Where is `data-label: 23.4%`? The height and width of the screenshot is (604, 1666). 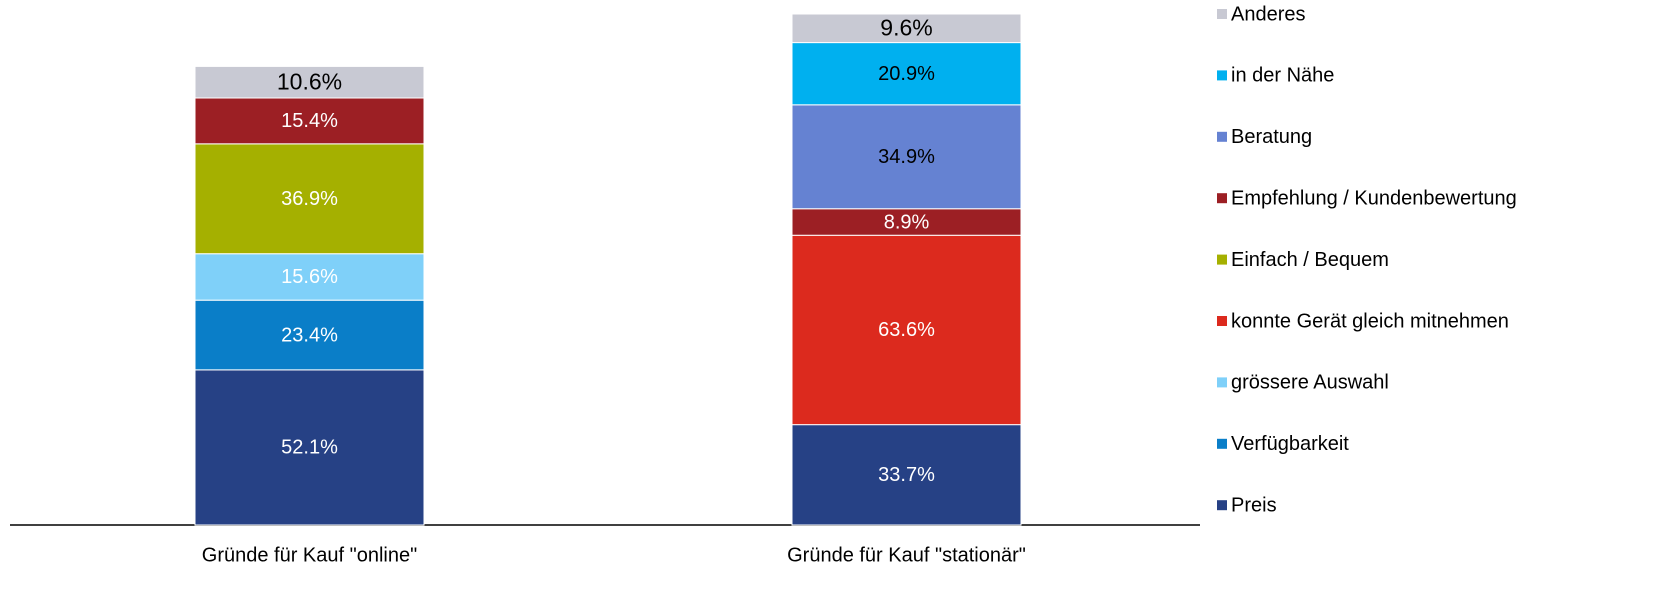 data-label: 23.4% is located at coordinates (309, 335).